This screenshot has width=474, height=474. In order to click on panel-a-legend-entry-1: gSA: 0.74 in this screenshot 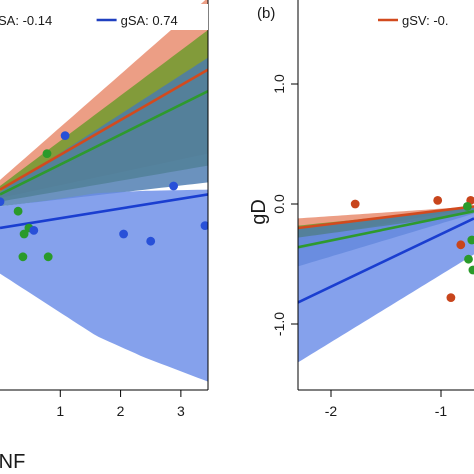, I will do `click(149, 20)`.